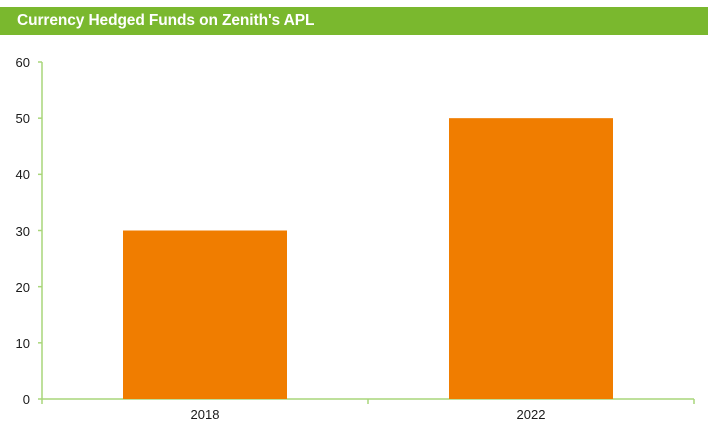  I want to click on x-tick-label-2018: 2018, so click(205, 414).